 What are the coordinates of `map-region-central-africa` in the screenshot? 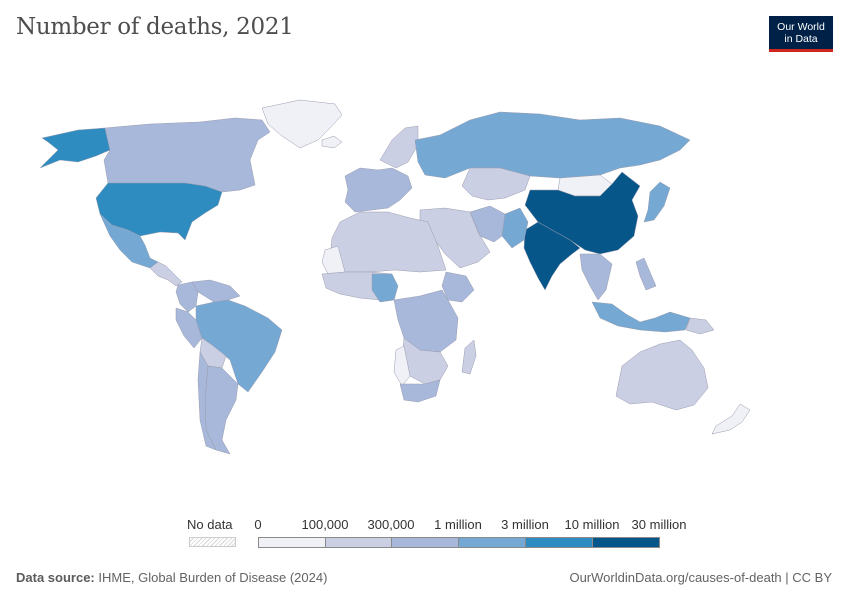 It's located at (426, 321).